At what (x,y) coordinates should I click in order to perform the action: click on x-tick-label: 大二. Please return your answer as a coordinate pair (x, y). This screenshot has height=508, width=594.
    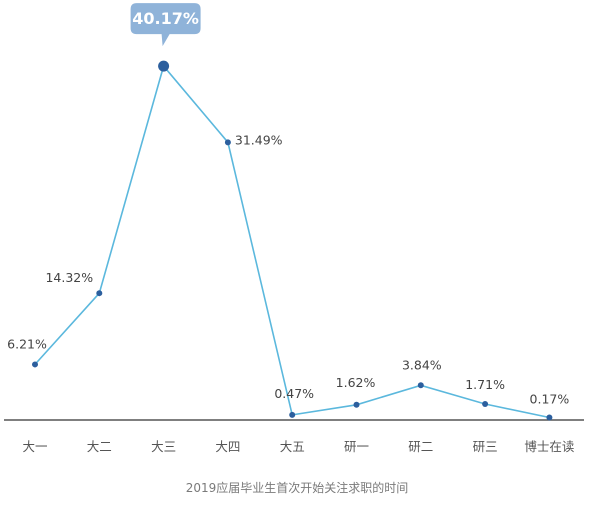
    Looking at the image, I should click on (99, 446).